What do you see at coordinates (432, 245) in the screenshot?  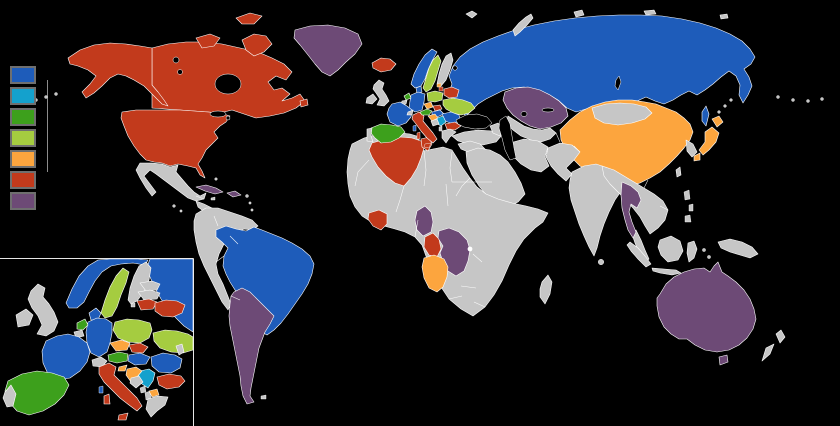 I see `congo-region` at bounding box center [432, 245].